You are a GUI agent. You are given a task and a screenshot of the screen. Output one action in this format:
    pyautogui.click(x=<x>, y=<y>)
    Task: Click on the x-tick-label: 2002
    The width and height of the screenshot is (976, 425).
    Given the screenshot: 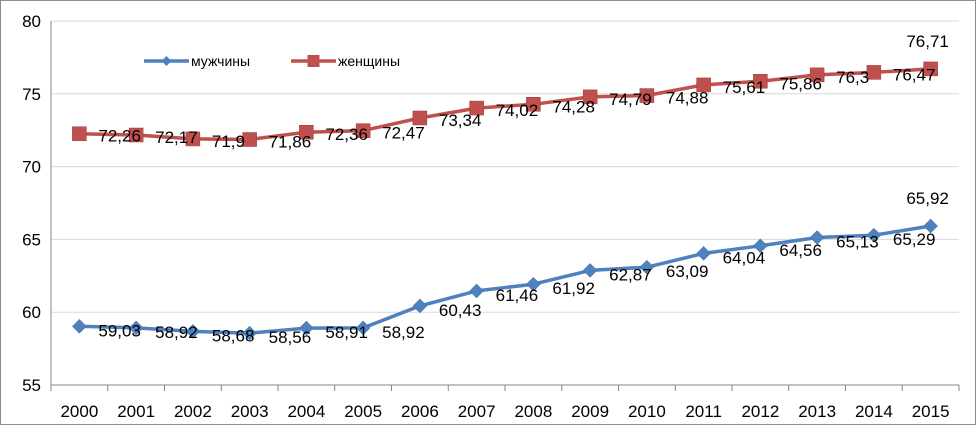 What is the action you would take?
    pyautogui.click(x=193, y=411)
    